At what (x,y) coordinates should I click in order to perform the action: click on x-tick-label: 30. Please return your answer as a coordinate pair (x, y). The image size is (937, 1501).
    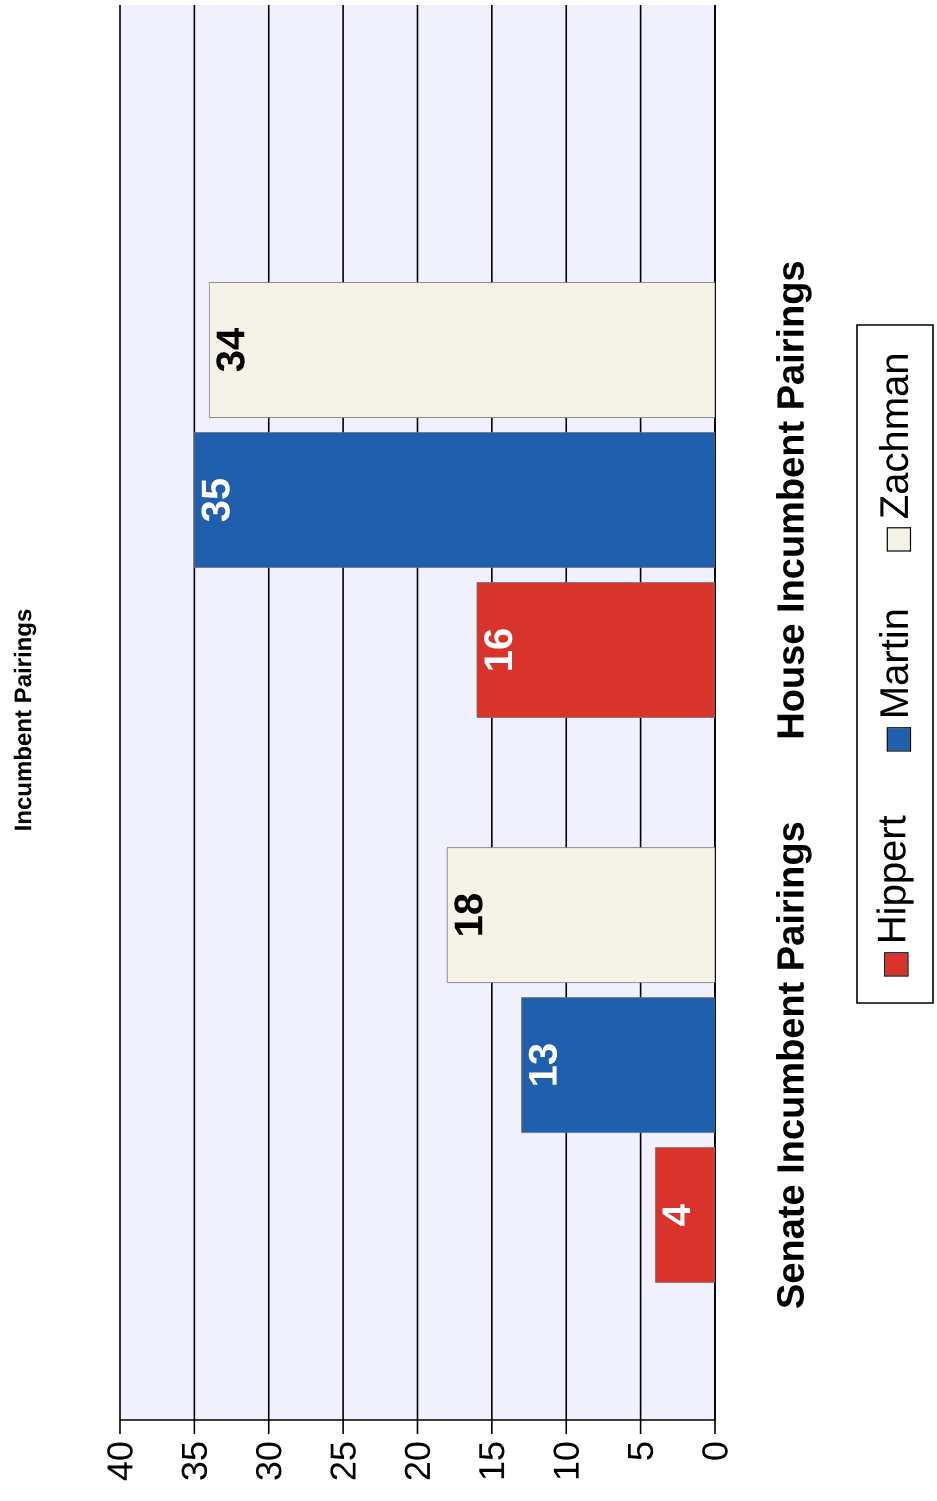
    Looking at the image, I should click on (268, 1461).